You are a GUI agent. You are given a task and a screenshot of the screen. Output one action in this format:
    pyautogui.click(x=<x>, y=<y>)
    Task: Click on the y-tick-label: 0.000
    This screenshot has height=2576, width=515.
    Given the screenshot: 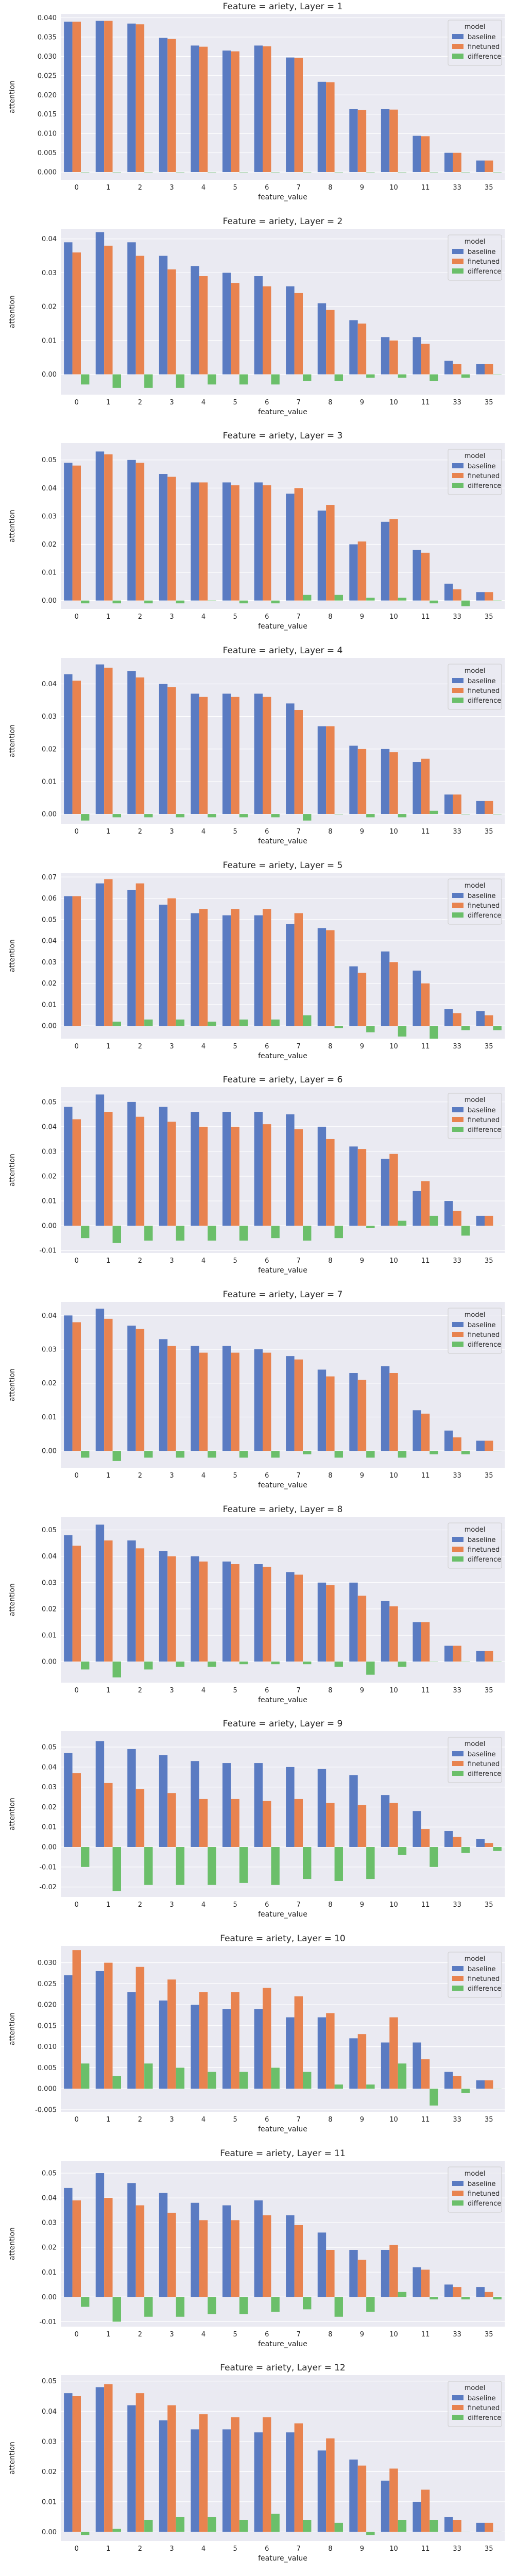 What is the action you would take?
    pyautogui.click(x=47, y=2089)
    